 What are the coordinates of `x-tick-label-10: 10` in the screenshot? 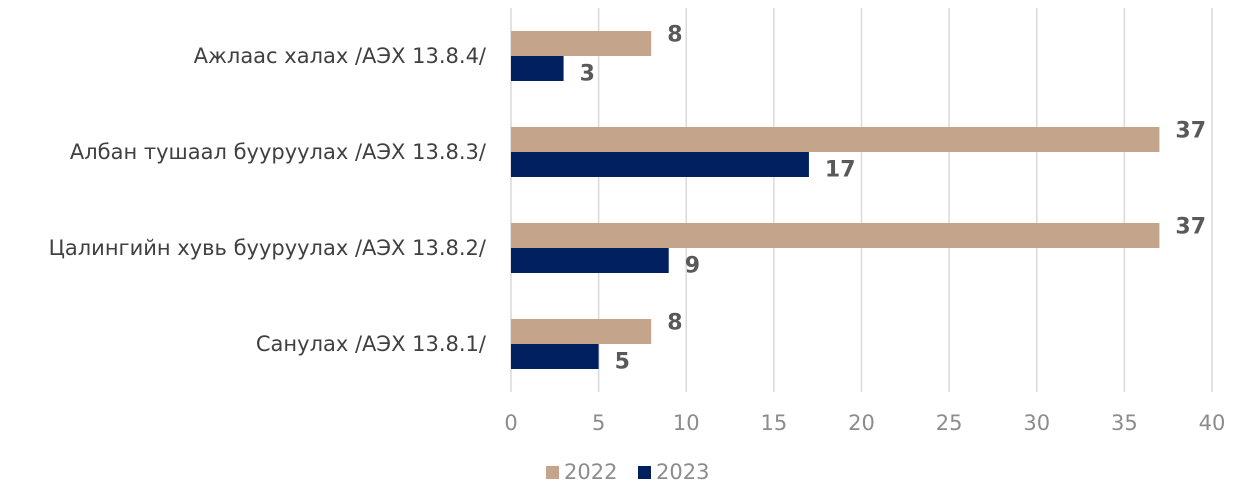 It's located at (686, 423).